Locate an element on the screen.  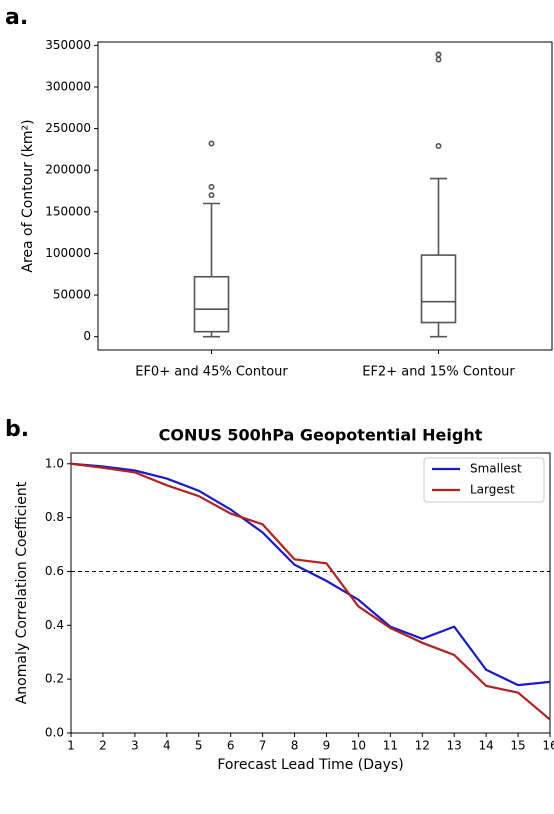
panel-label: b. is located at coordinates (17, 429).